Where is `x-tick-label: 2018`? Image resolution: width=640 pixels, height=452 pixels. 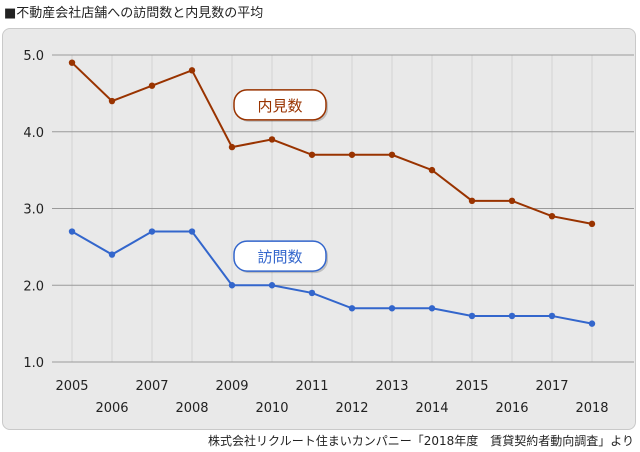 x-tick-label: 2018 is located at coordinates (591, 408).